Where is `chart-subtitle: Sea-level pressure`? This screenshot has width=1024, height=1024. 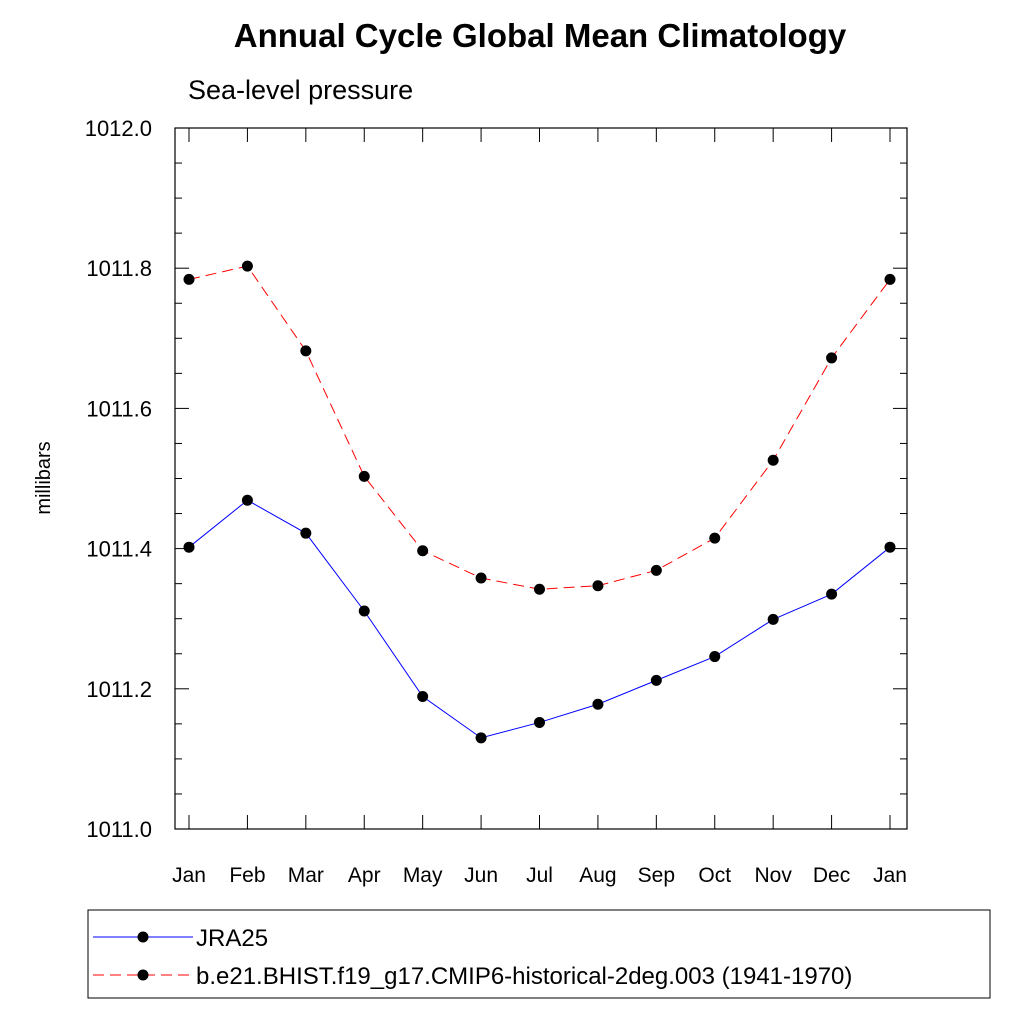
chart-subtitle: Sea-level pressure is located at coordinates (300, 90).